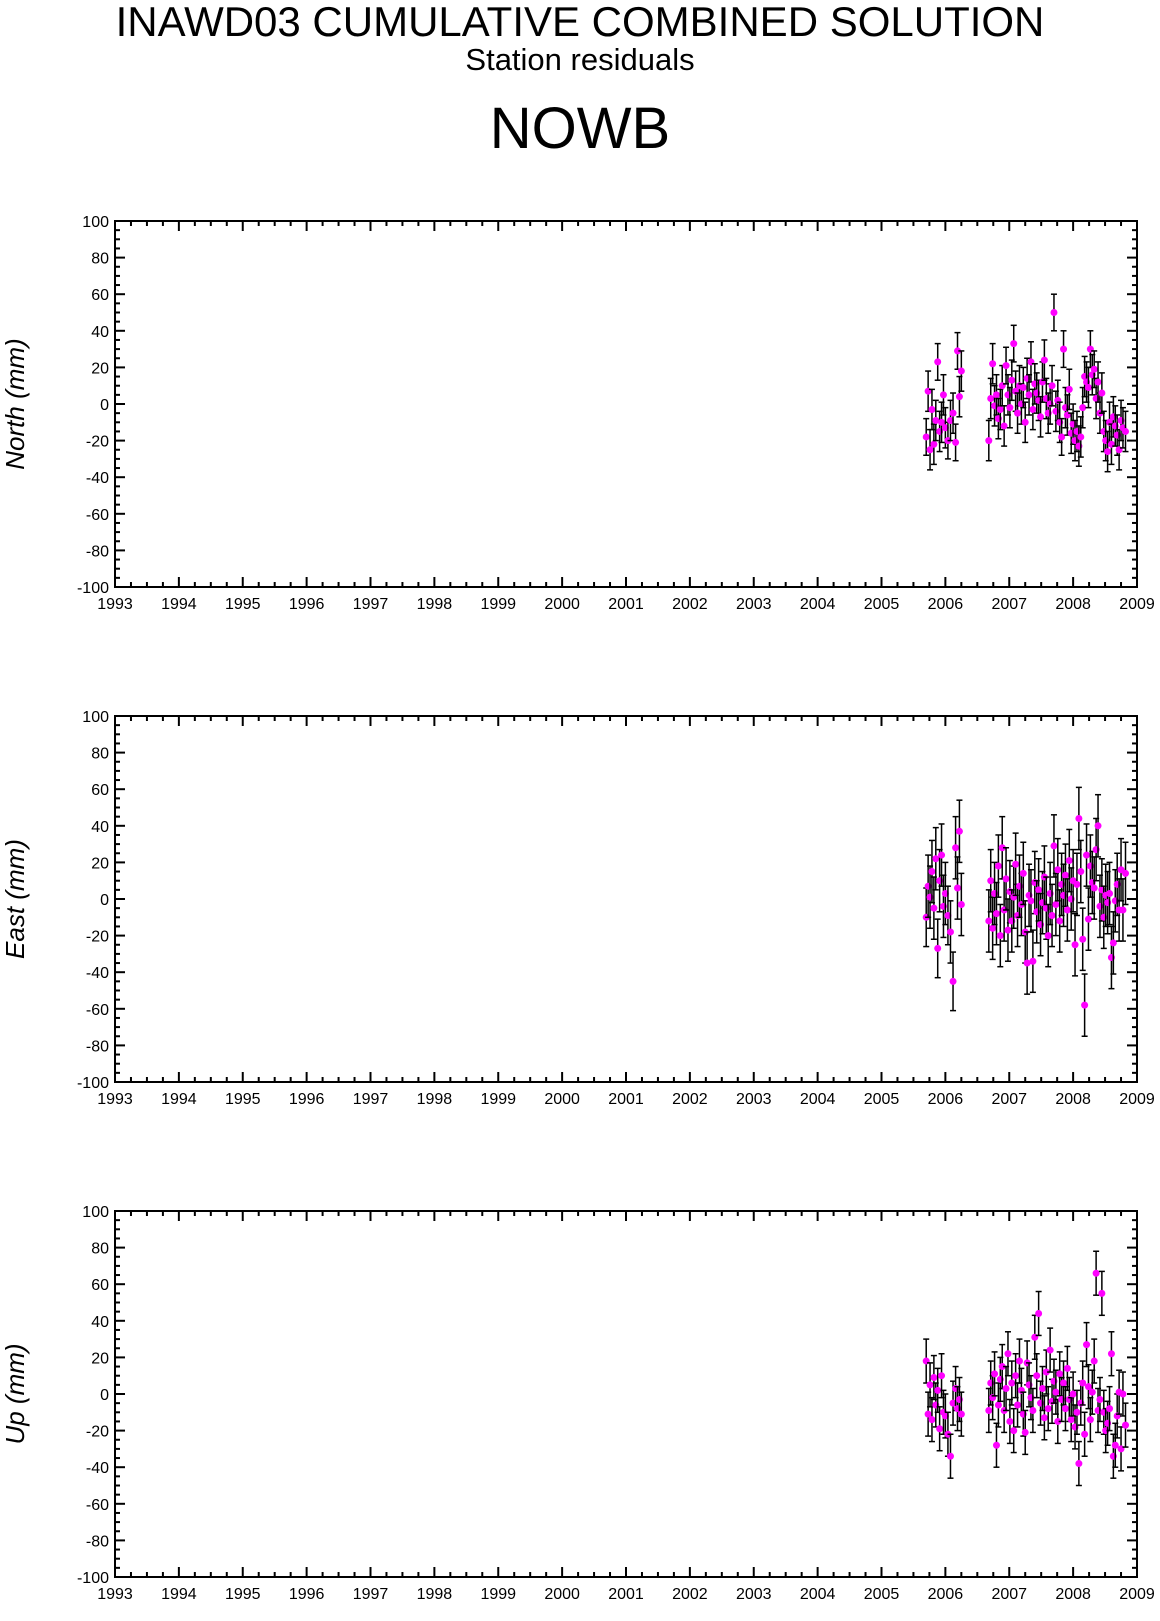 This screenshot has width=1160, height=1621. I want to click on x-tick-label: 2005, so click(882, 1099).